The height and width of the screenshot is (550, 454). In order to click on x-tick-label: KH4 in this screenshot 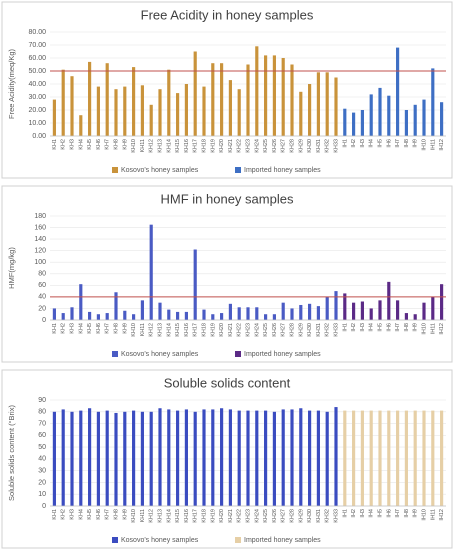, I will do `click(81, 514)`.